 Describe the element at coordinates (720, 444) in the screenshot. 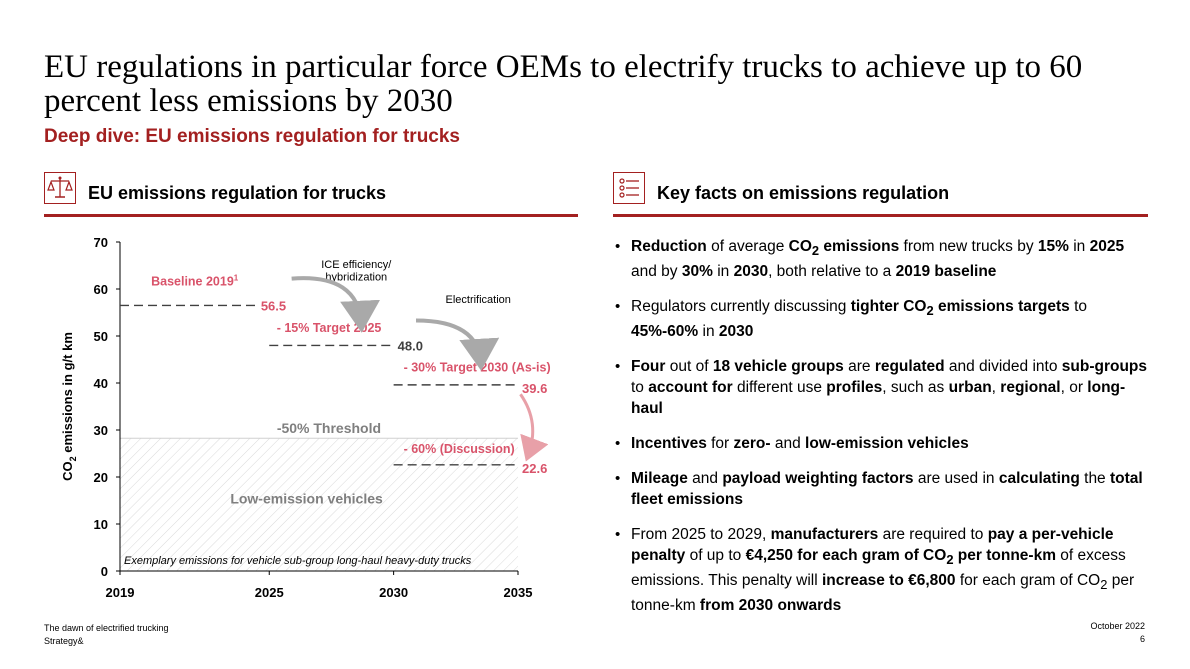

I see `fact-text-run: for` at that location.